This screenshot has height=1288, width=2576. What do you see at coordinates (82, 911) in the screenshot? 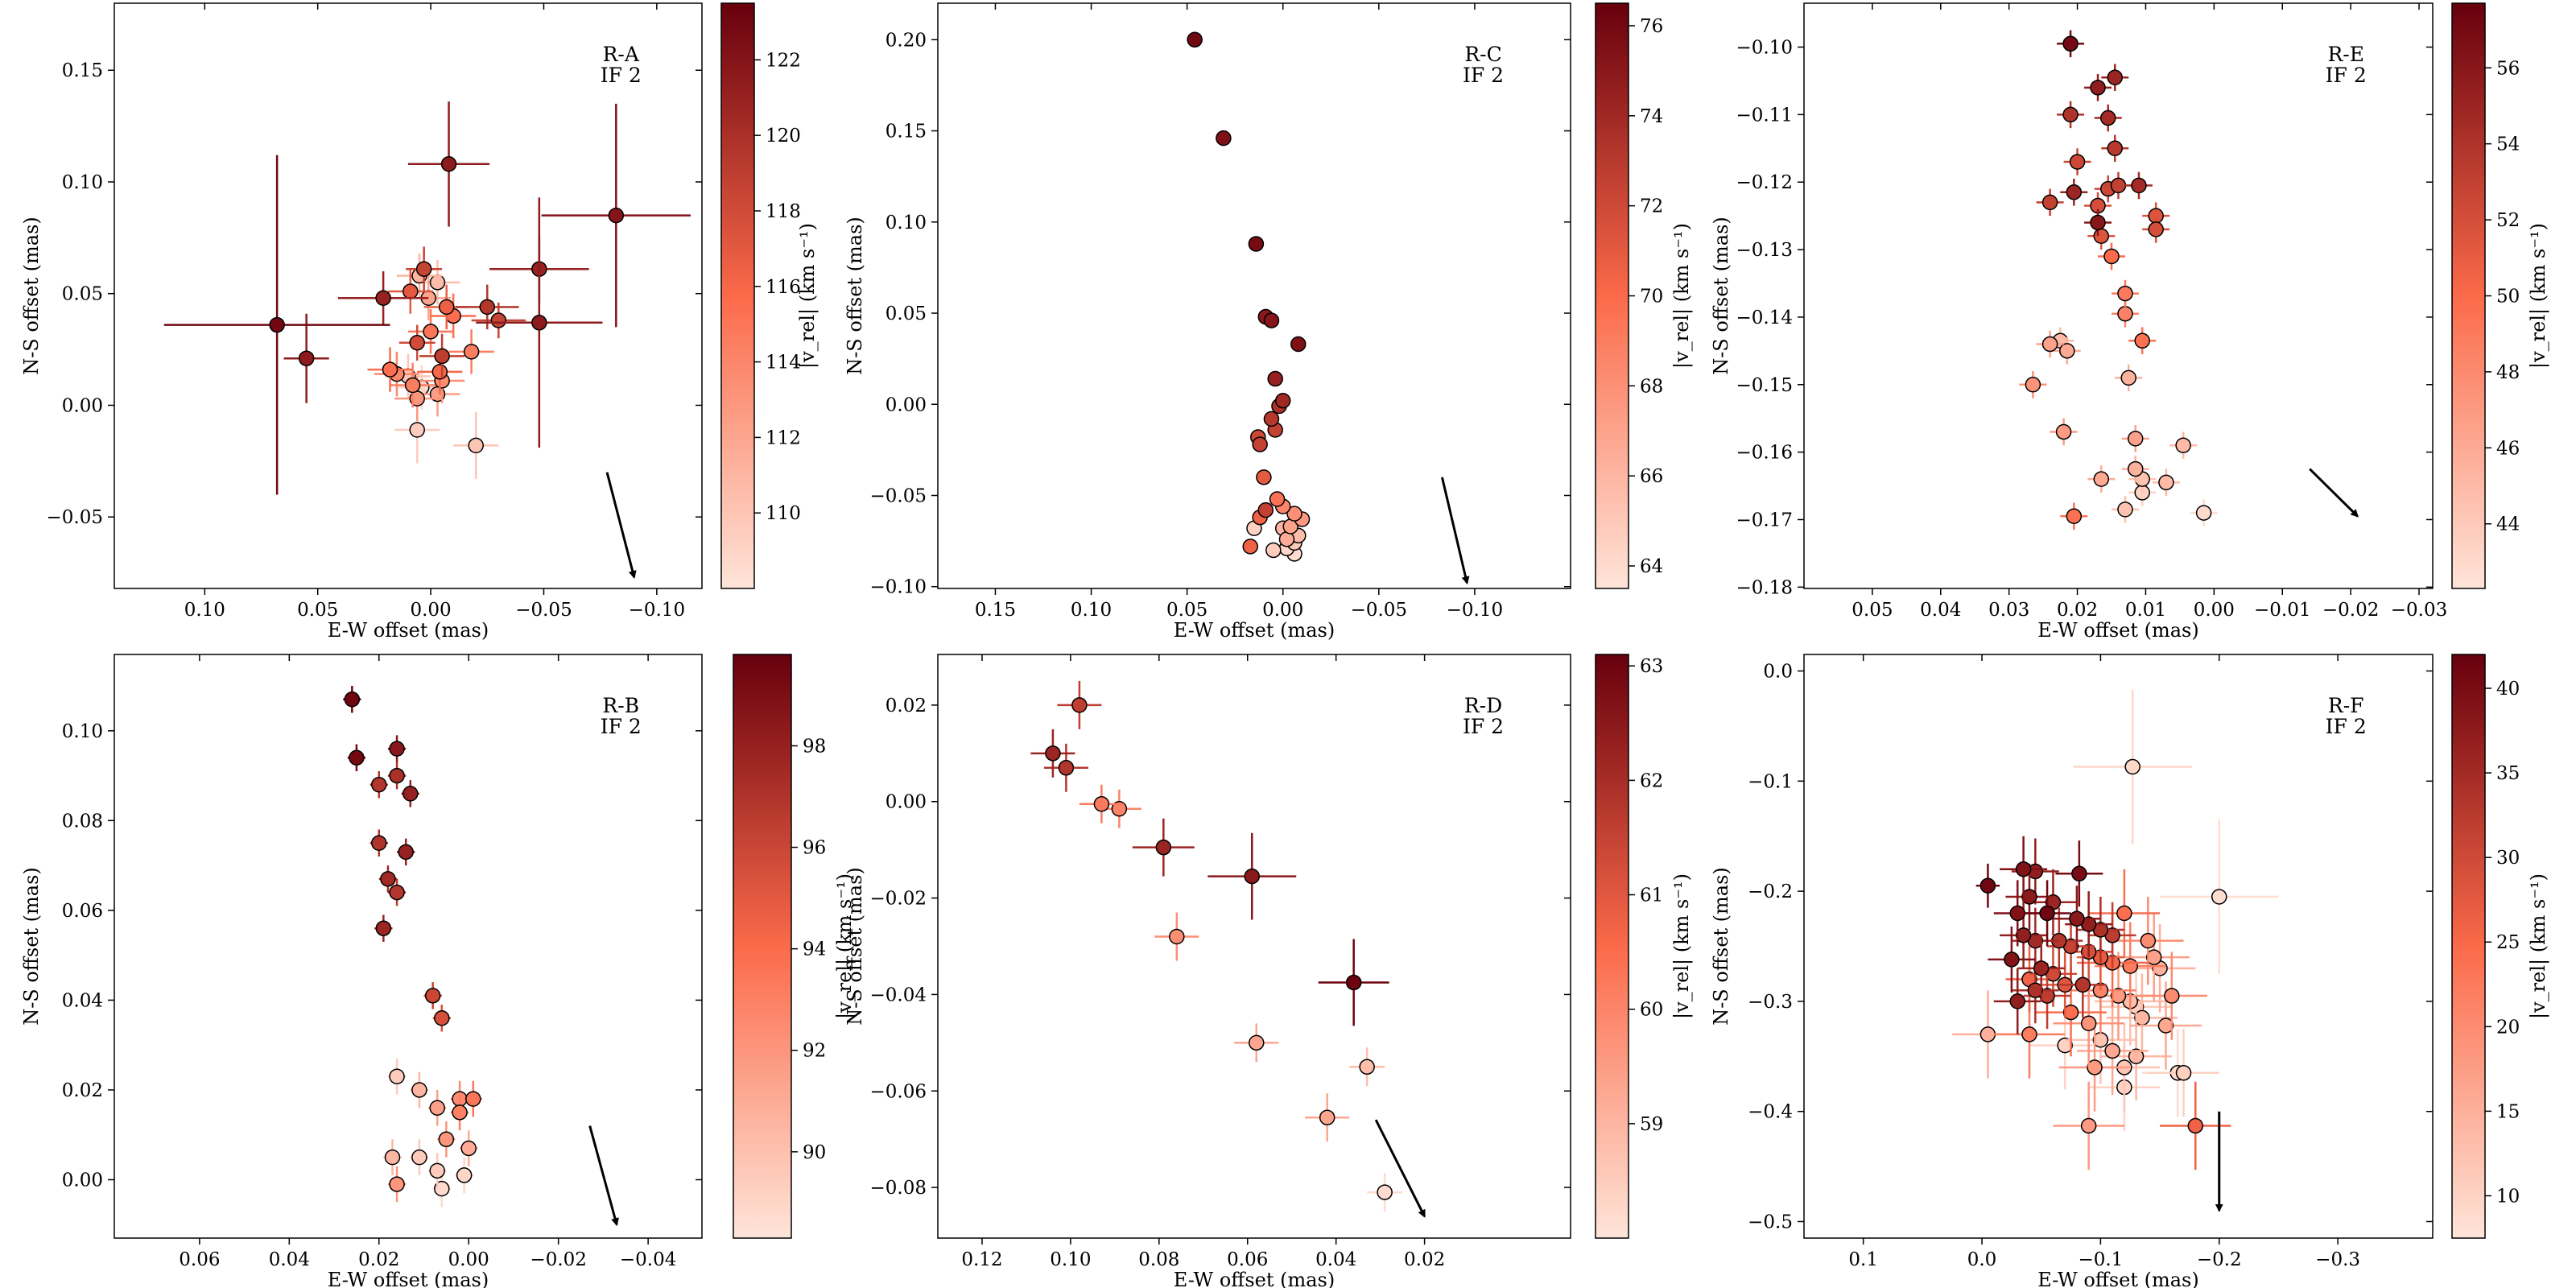
I see `y-tick-label: 0.06` at bounding box center [82, 911].